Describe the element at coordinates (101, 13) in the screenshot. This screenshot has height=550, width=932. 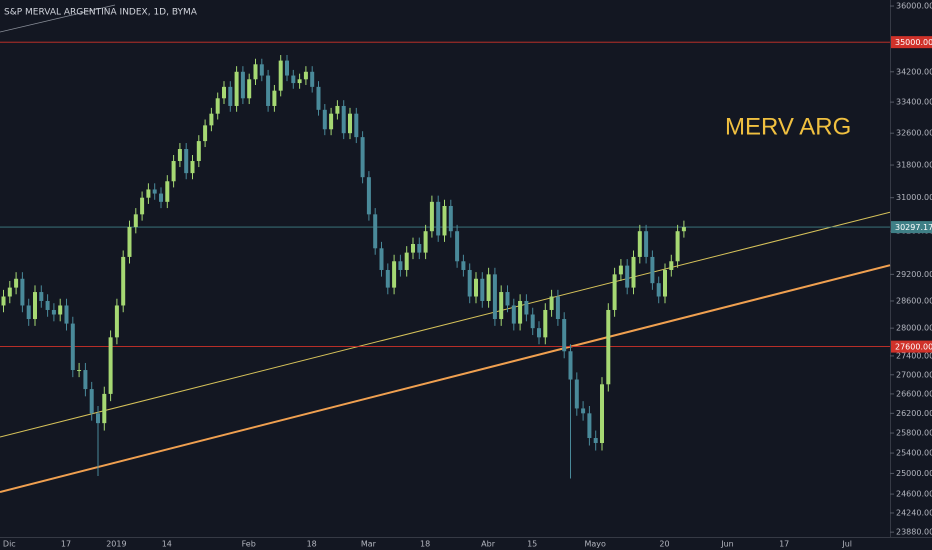
I see `chart-title: S&P MERVAL ARGENTINA INDEX, 1D, BYMA` at that location.